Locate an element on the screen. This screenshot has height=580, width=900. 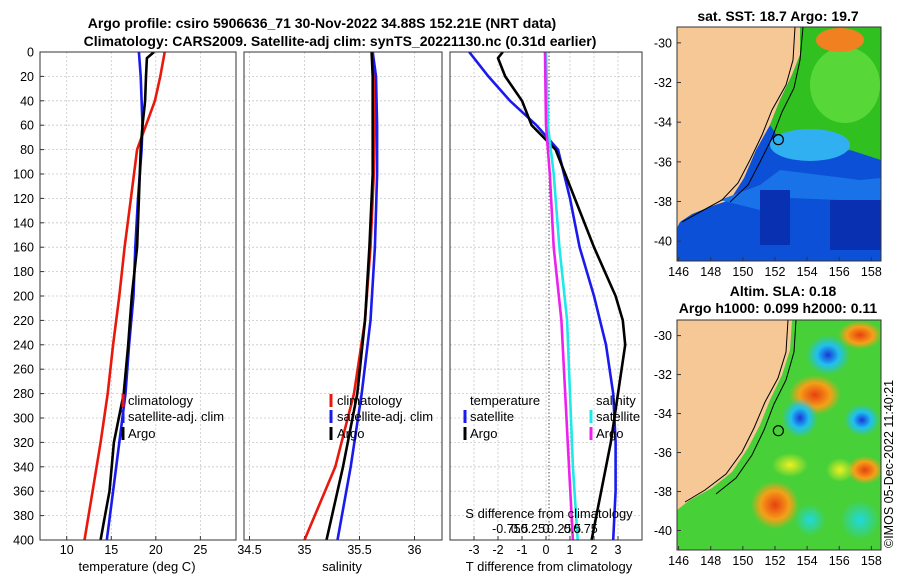
depth-tick-label: 160 is located at coordinates (23, 248).